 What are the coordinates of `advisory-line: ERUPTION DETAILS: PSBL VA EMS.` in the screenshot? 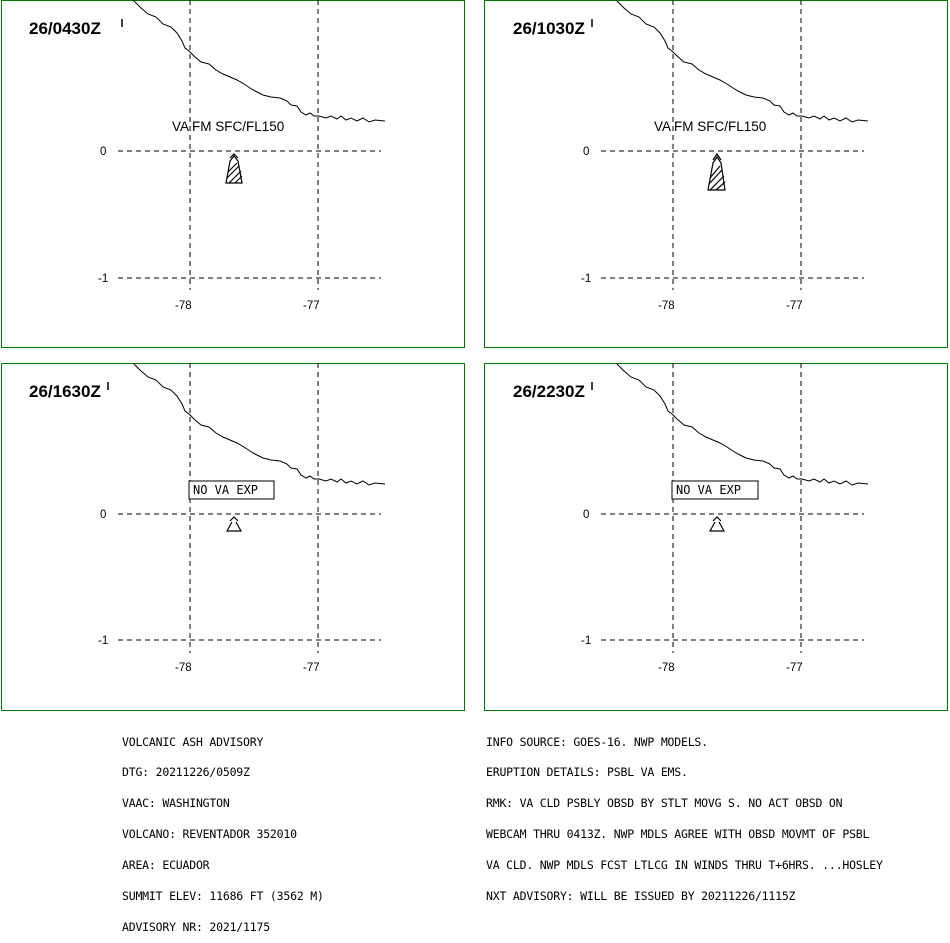 It's located at (587, 772).